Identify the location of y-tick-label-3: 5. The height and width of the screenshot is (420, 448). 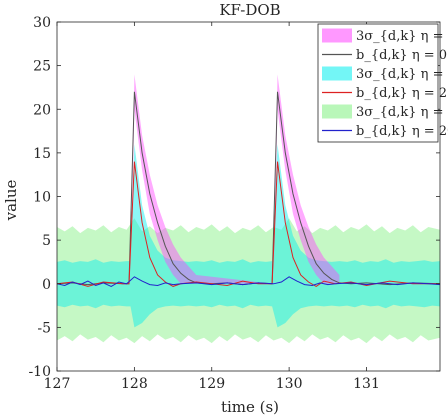
(46, 241).